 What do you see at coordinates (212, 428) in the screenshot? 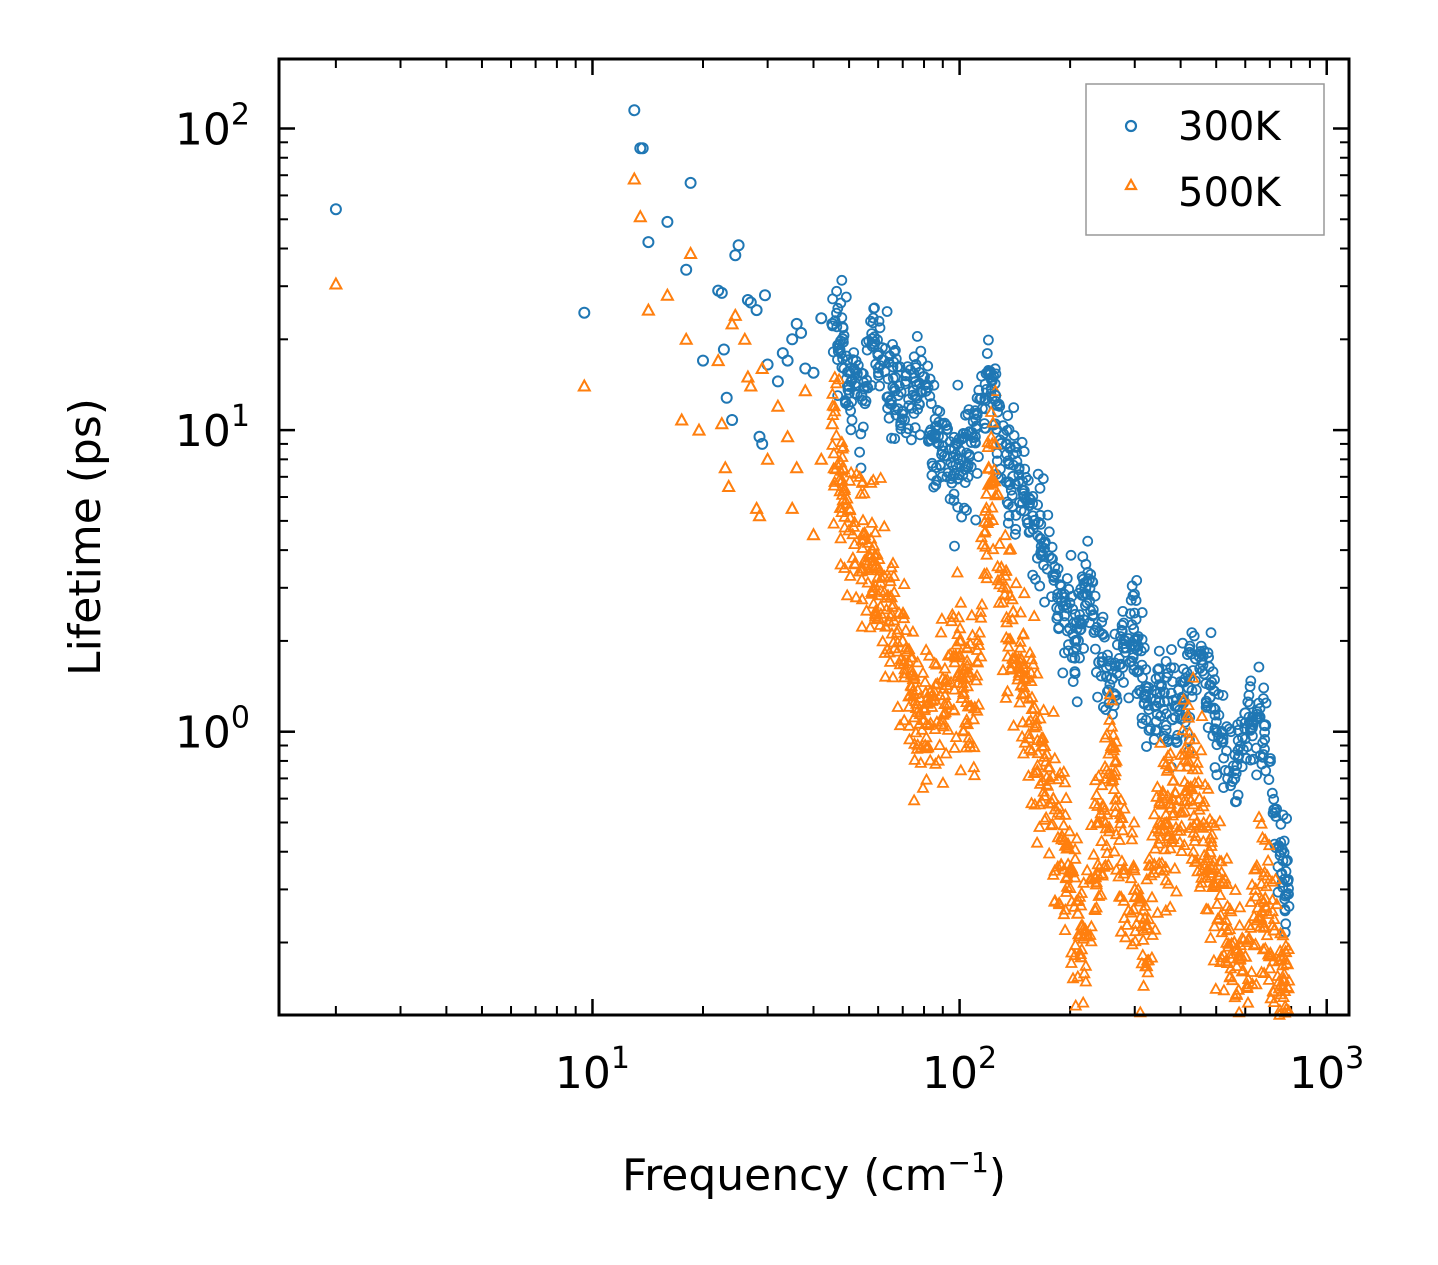
I see `y-tick-label: 101` at bounding box center [212, 428].